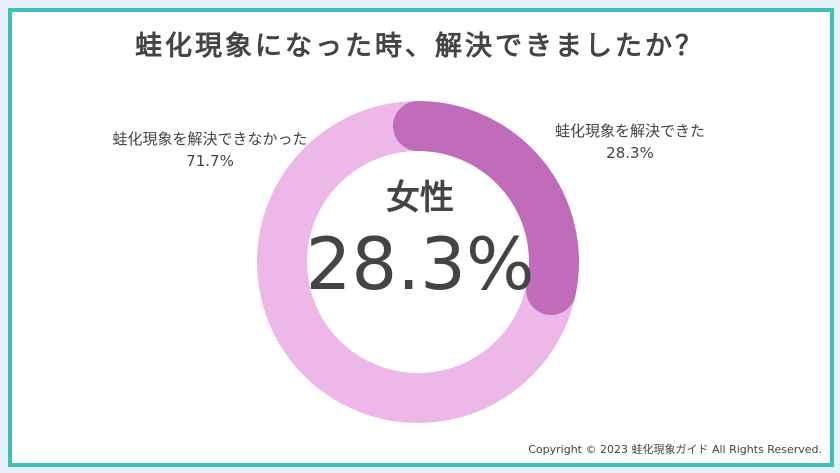  What do you see at coordinates (210, 161) in the screenshot?
I see `slice-value-not-resolved: 71.7%` at bounding box center [210, 161].